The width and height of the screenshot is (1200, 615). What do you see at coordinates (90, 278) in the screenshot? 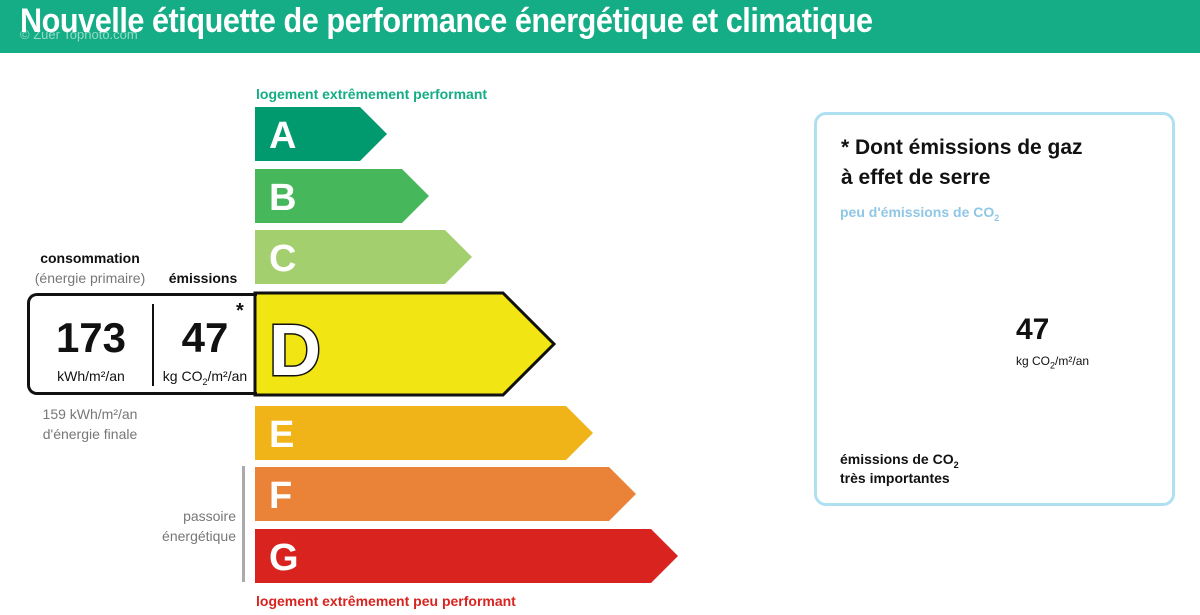
I see `consumption-sublabel: (énergie primaire)` at bounding box center [90, 278].